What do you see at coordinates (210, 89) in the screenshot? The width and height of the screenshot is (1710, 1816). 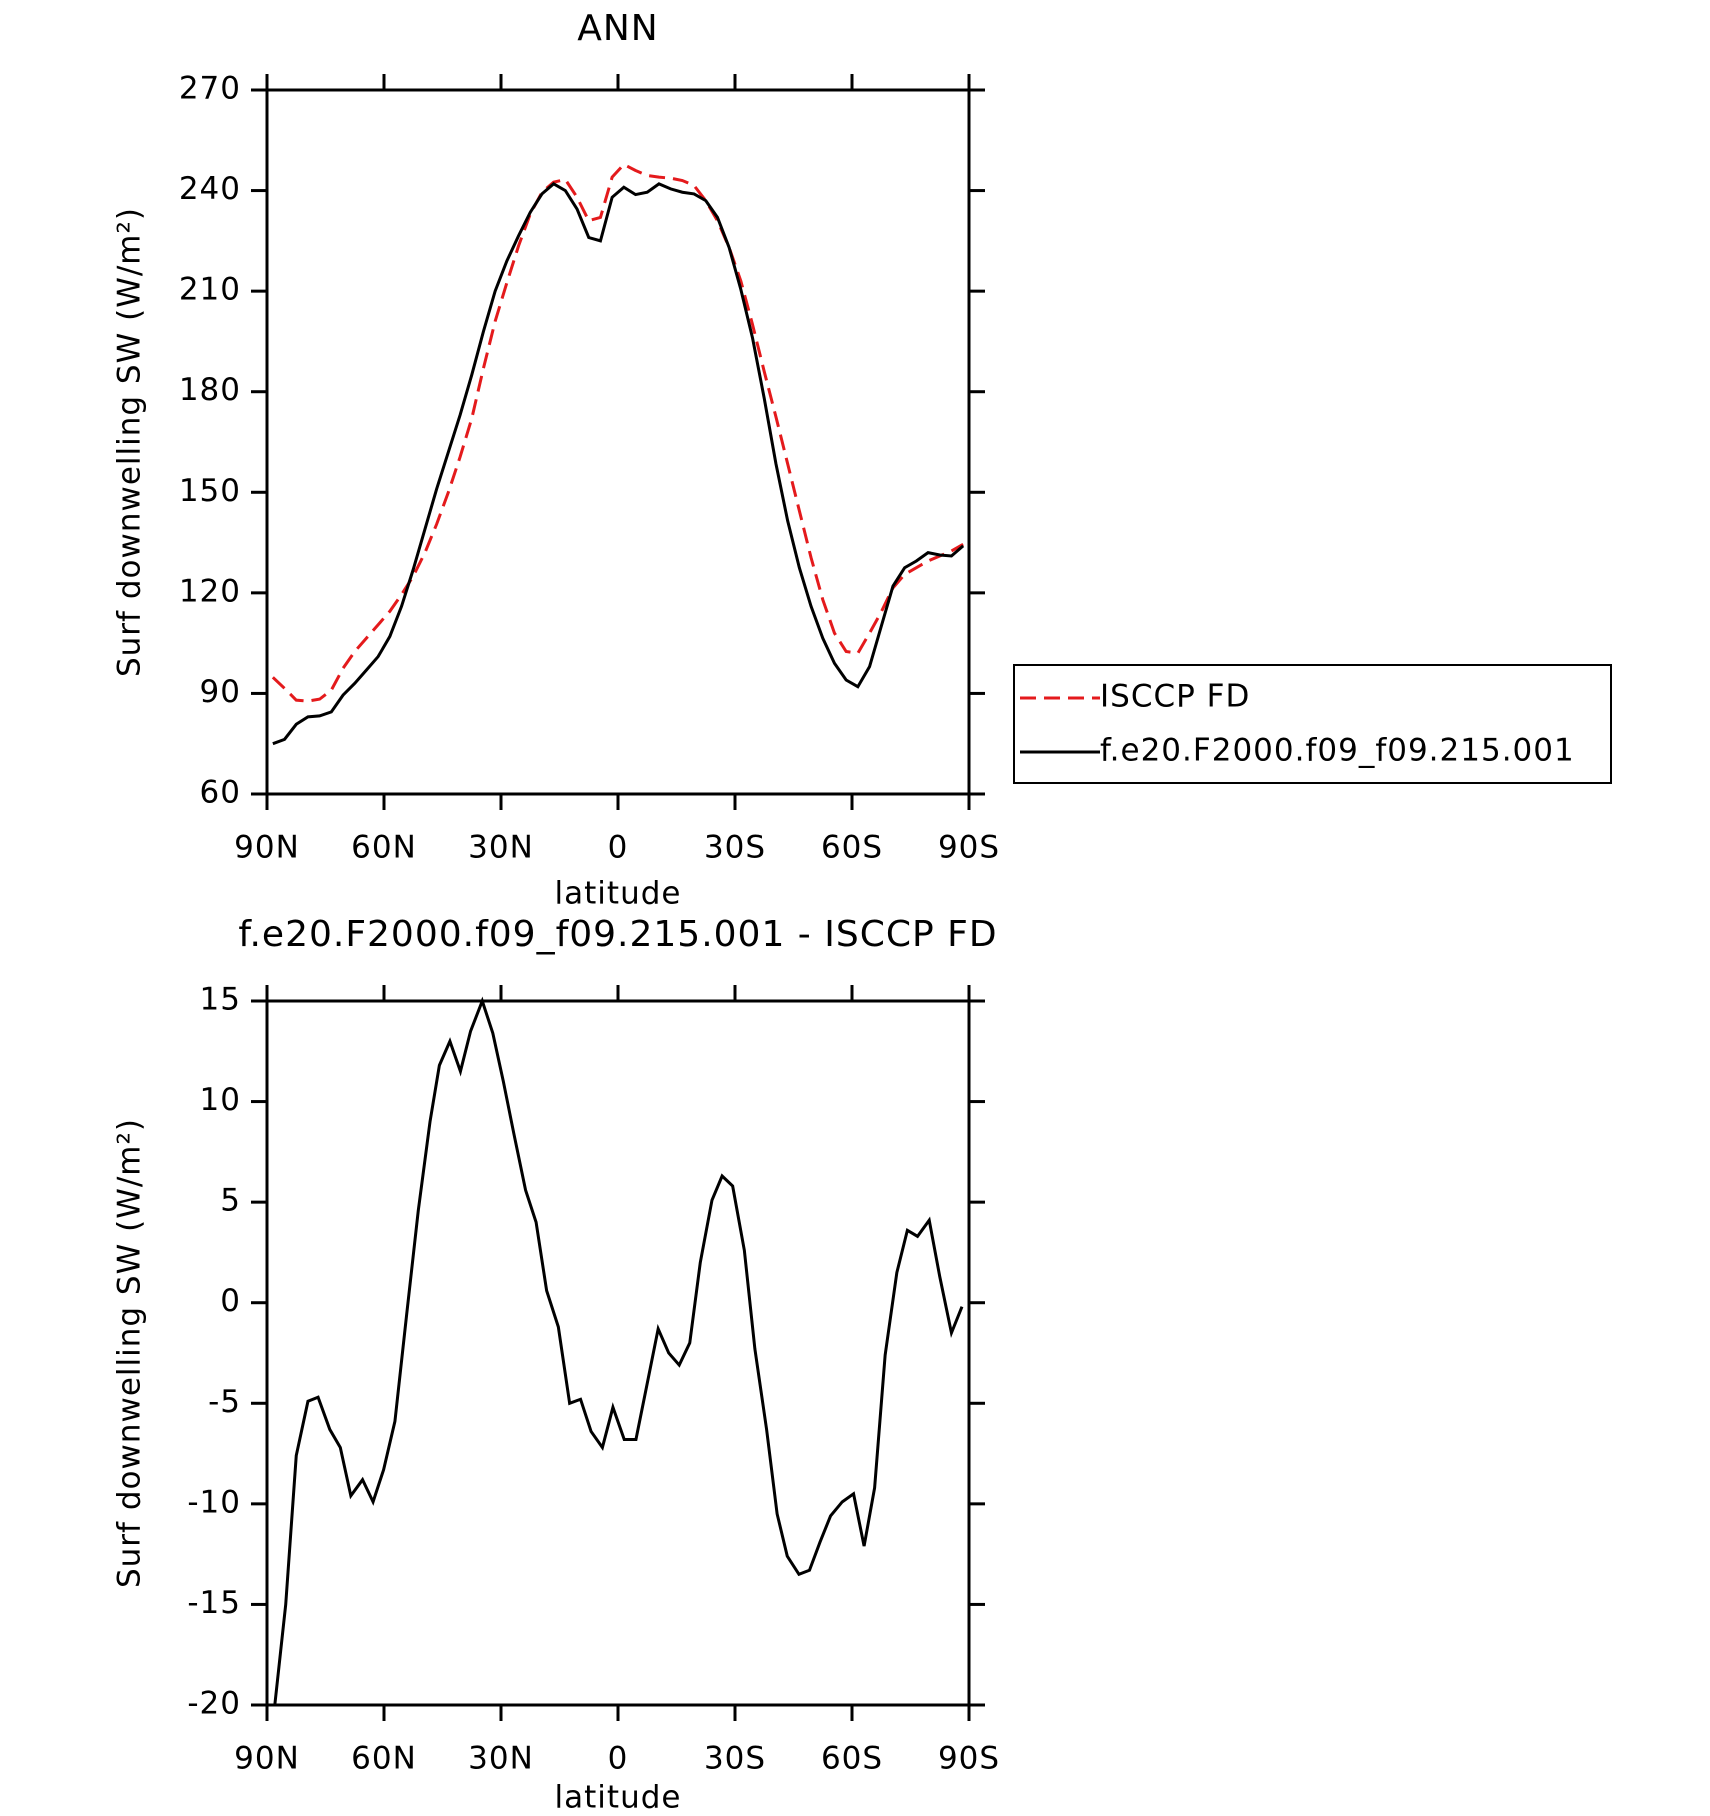 I see `y-tick-label: 270` at bounding box center [210, 89].